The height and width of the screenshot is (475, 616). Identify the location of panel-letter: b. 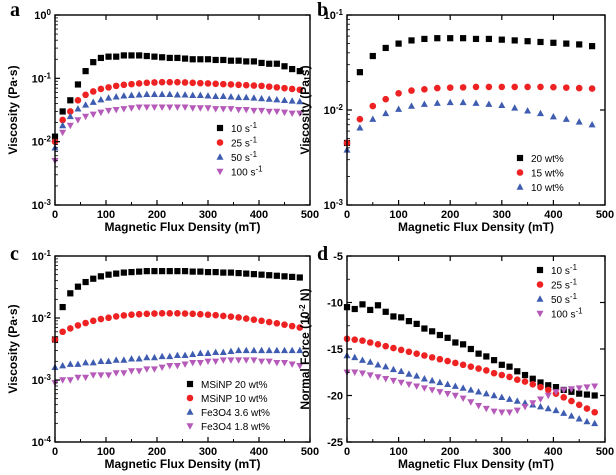
(322, 10).